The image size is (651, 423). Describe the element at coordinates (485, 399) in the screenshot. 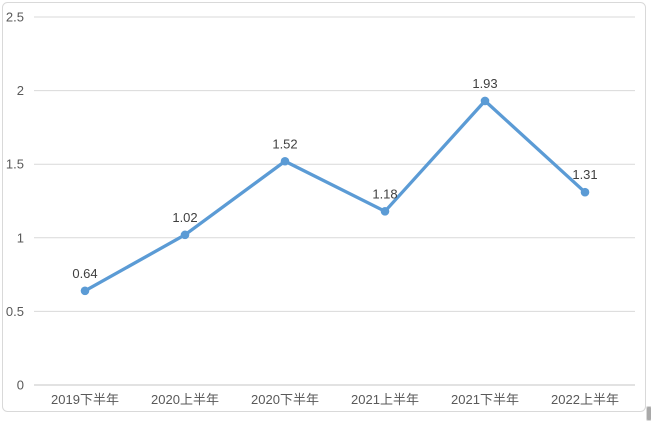

I see `x-category-label: 2021下半年` at that location.